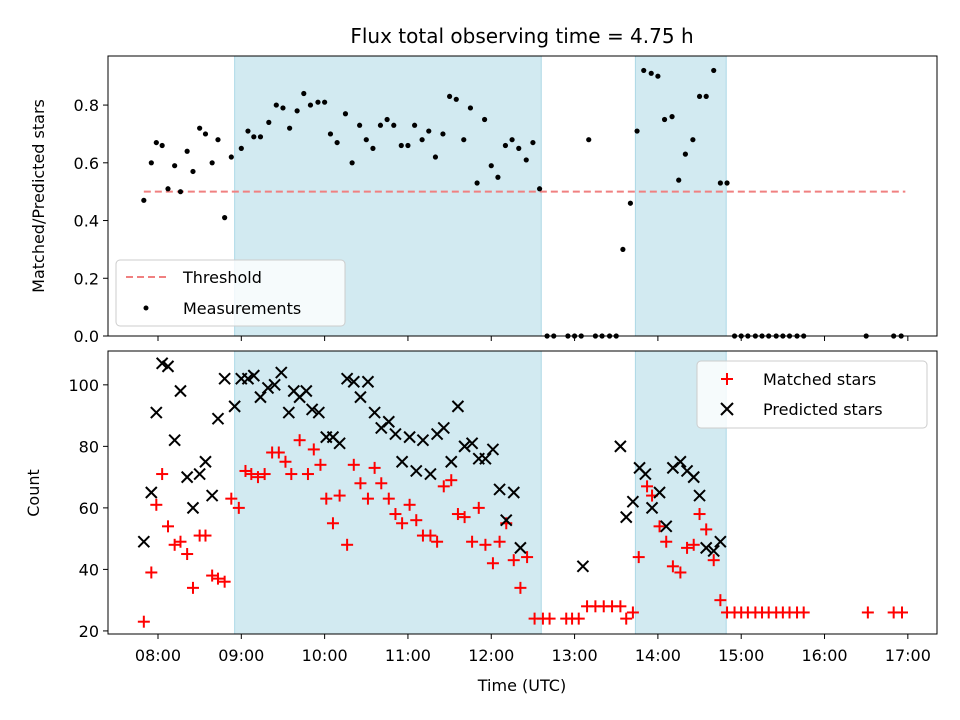 The height and width of the screenshot is (720, 960). I want to click on legend-measurement-swatch, so click(146, 308).